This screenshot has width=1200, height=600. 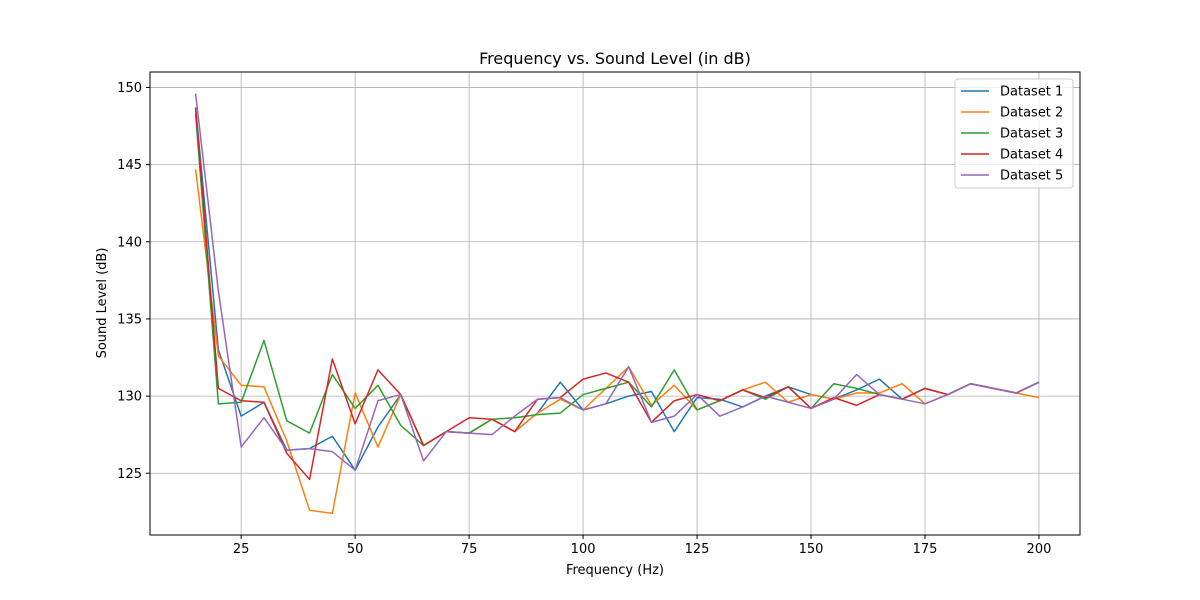 I want to click on x-tick-label: 200, so click(x=1039, y=549).